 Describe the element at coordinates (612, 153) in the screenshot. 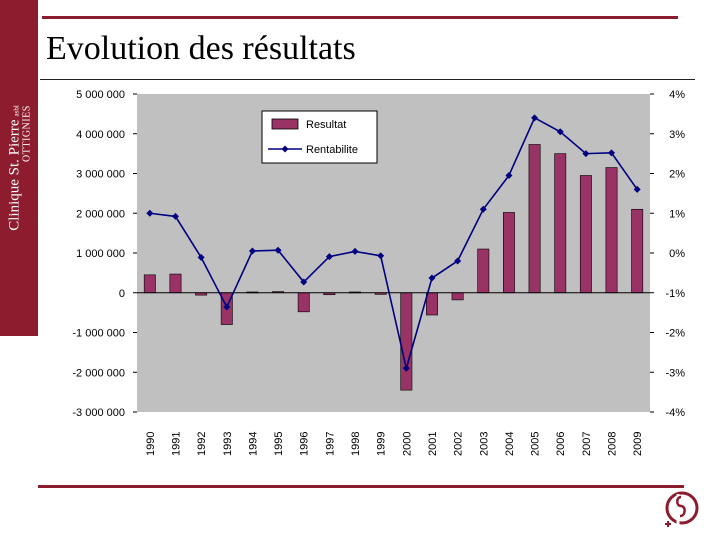

I see `point-rentabilite-2008` at that location.